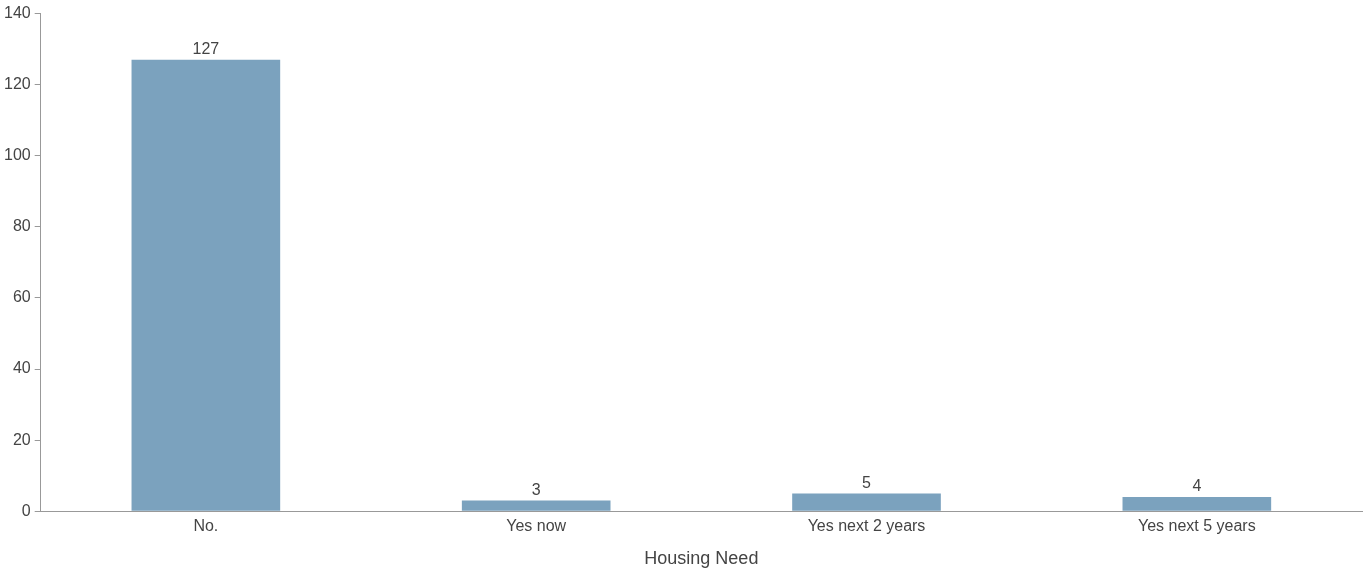  Describe the element at coordinates (206, 49) in the screenshot. I see `data-label: 127` at that location.